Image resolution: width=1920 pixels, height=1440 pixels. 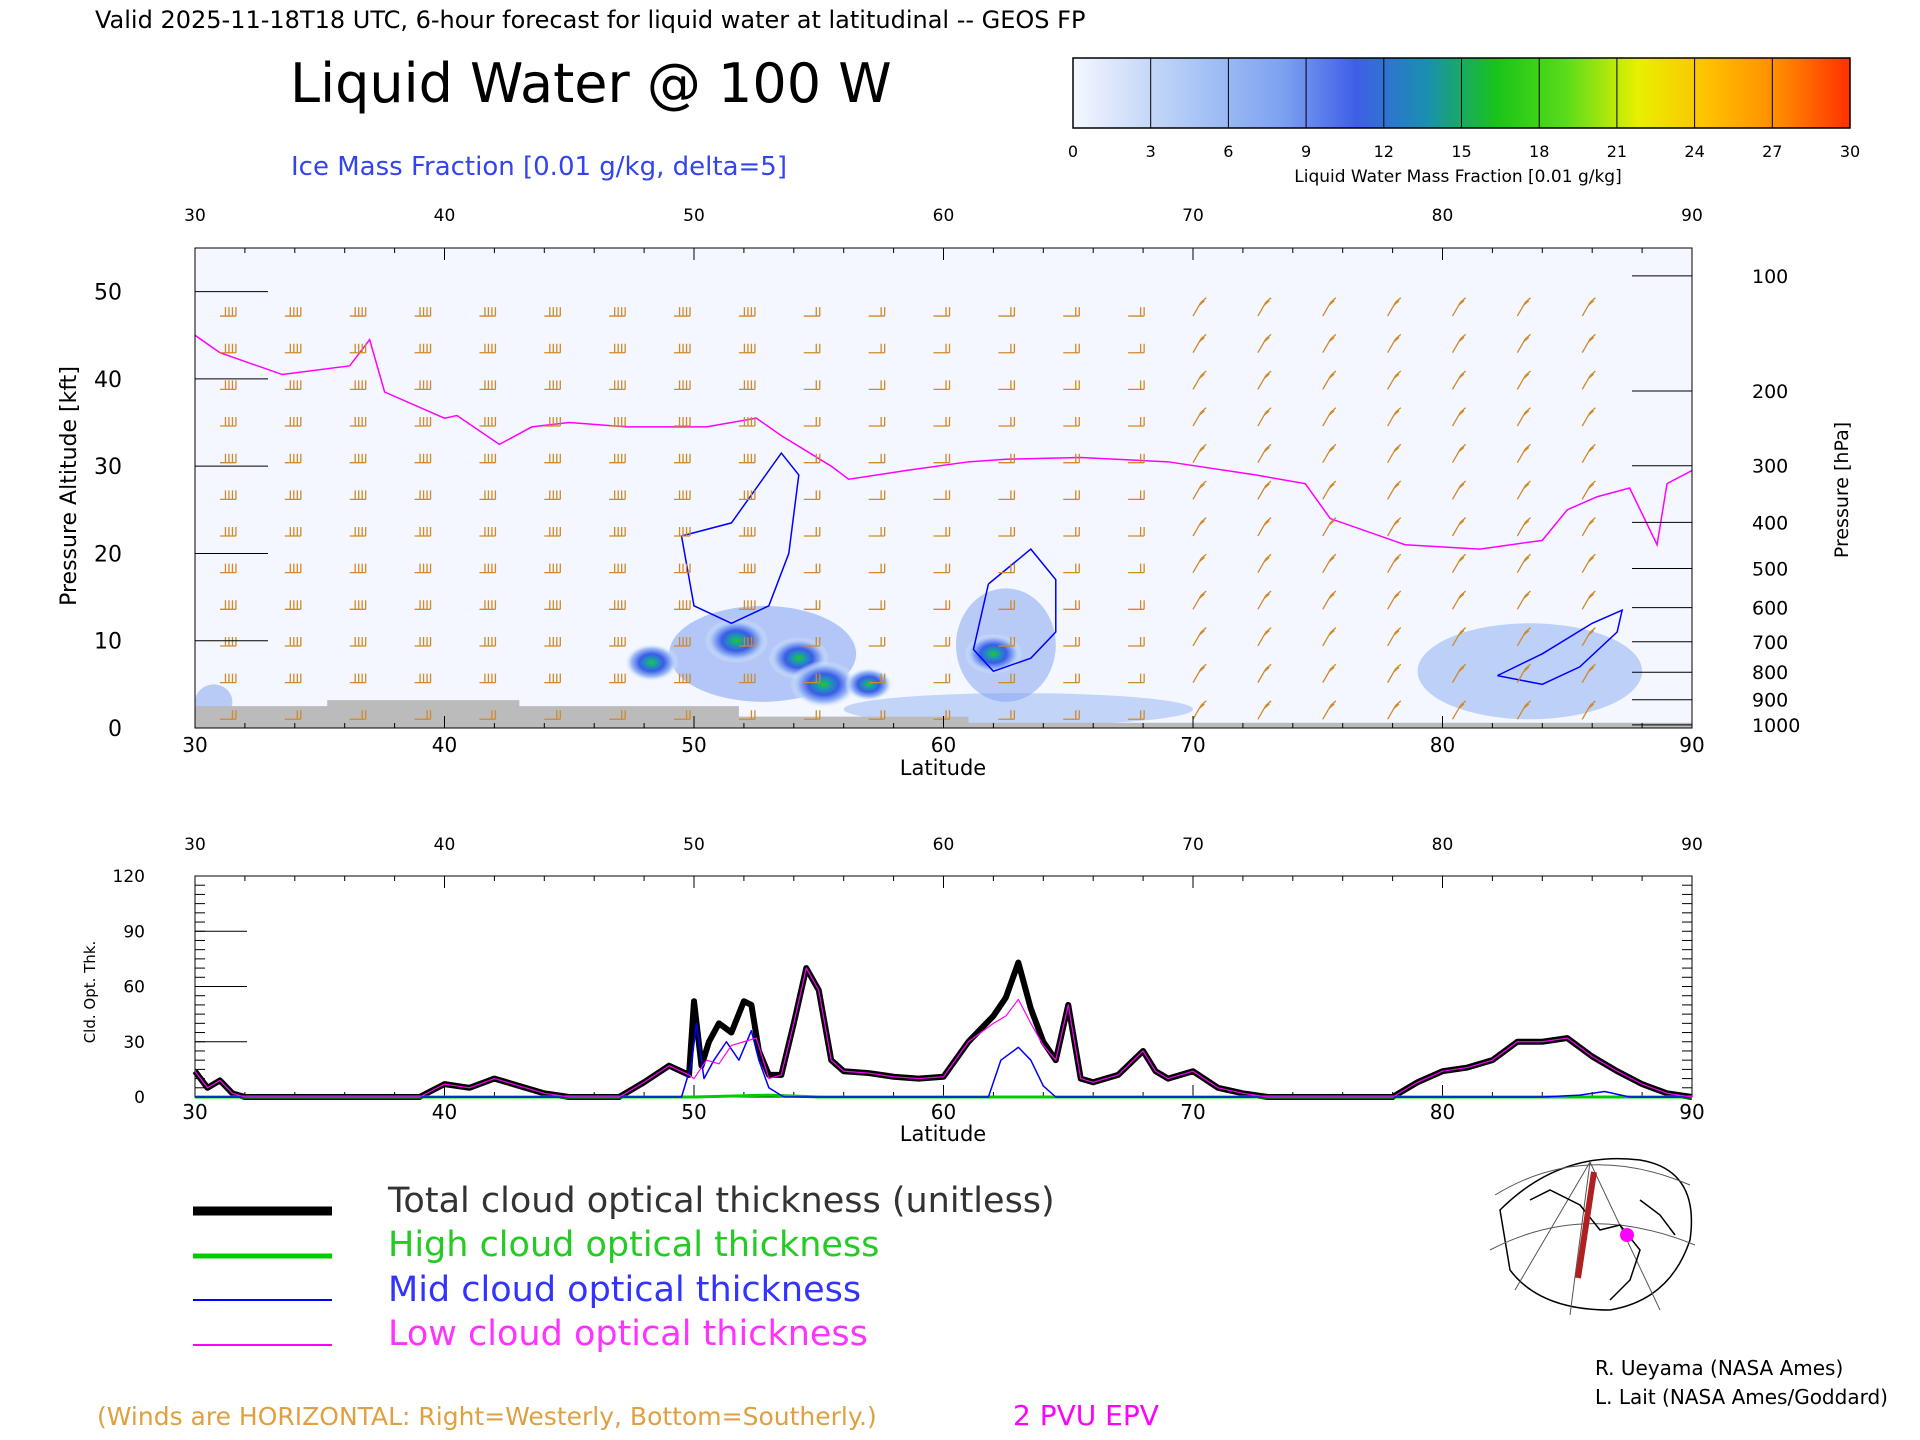 What do you see at coordinates (1770, 609) in the screenshot?
I see `pressure-tick-label: 600` at bounding box center [1770, 609].